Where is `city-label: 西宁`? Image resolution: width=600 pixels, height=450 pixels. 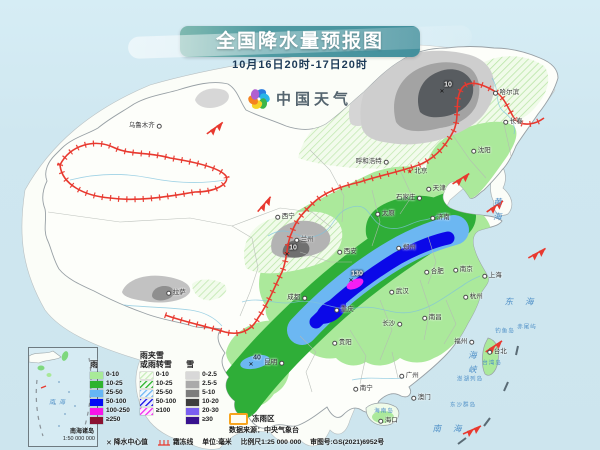
city-label: 西宁 is located at coordinates (285, 217).